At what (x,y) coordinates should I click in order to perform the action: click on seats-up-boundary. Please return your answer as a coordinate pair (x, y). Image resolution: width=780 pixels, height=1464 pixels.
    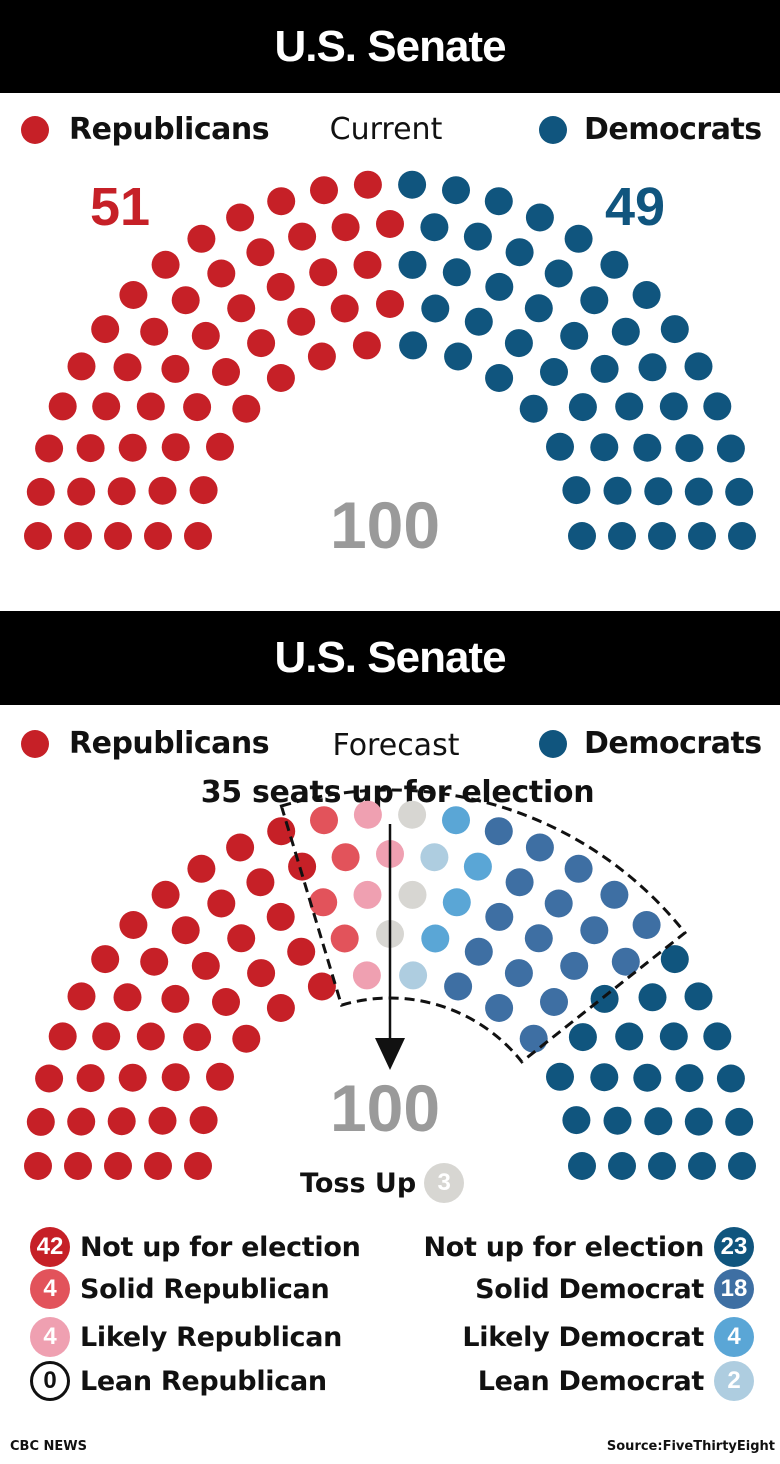
    Looking at the image, I should click on (483, 926).